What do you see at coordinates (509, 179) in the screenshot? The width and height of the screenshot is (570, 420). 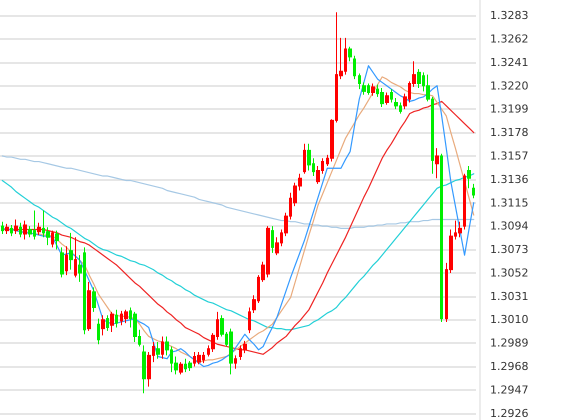 I see `y-tick-label: 1.3136` at bounding box center [509, 179].